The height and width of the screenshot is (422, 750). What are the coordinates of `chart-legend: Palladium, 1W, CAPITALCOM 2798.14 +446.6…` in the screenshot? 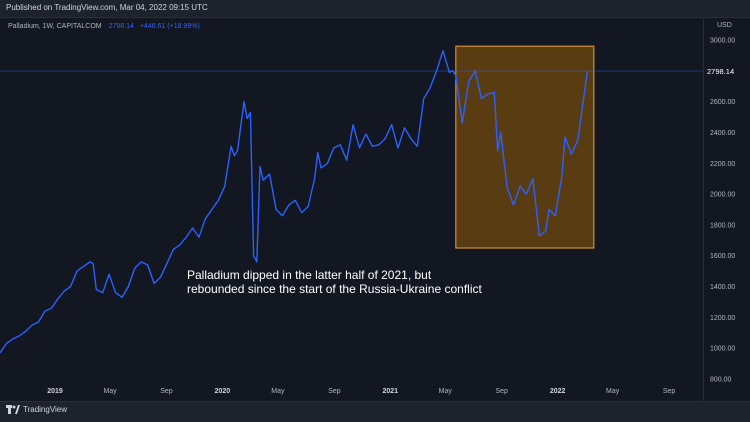 It's located at (104, 26).